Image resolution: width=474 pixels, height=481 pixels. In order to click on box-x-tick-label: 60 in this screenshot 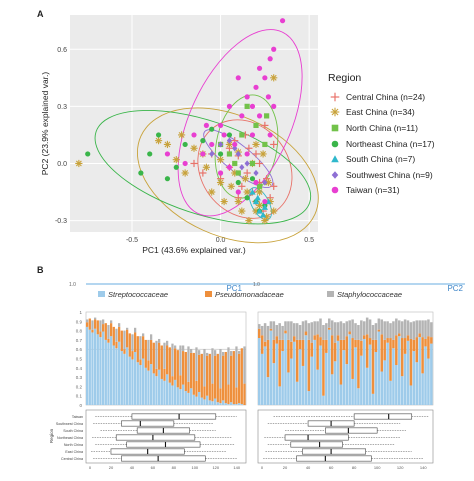, I will do `click(153, 467)`.